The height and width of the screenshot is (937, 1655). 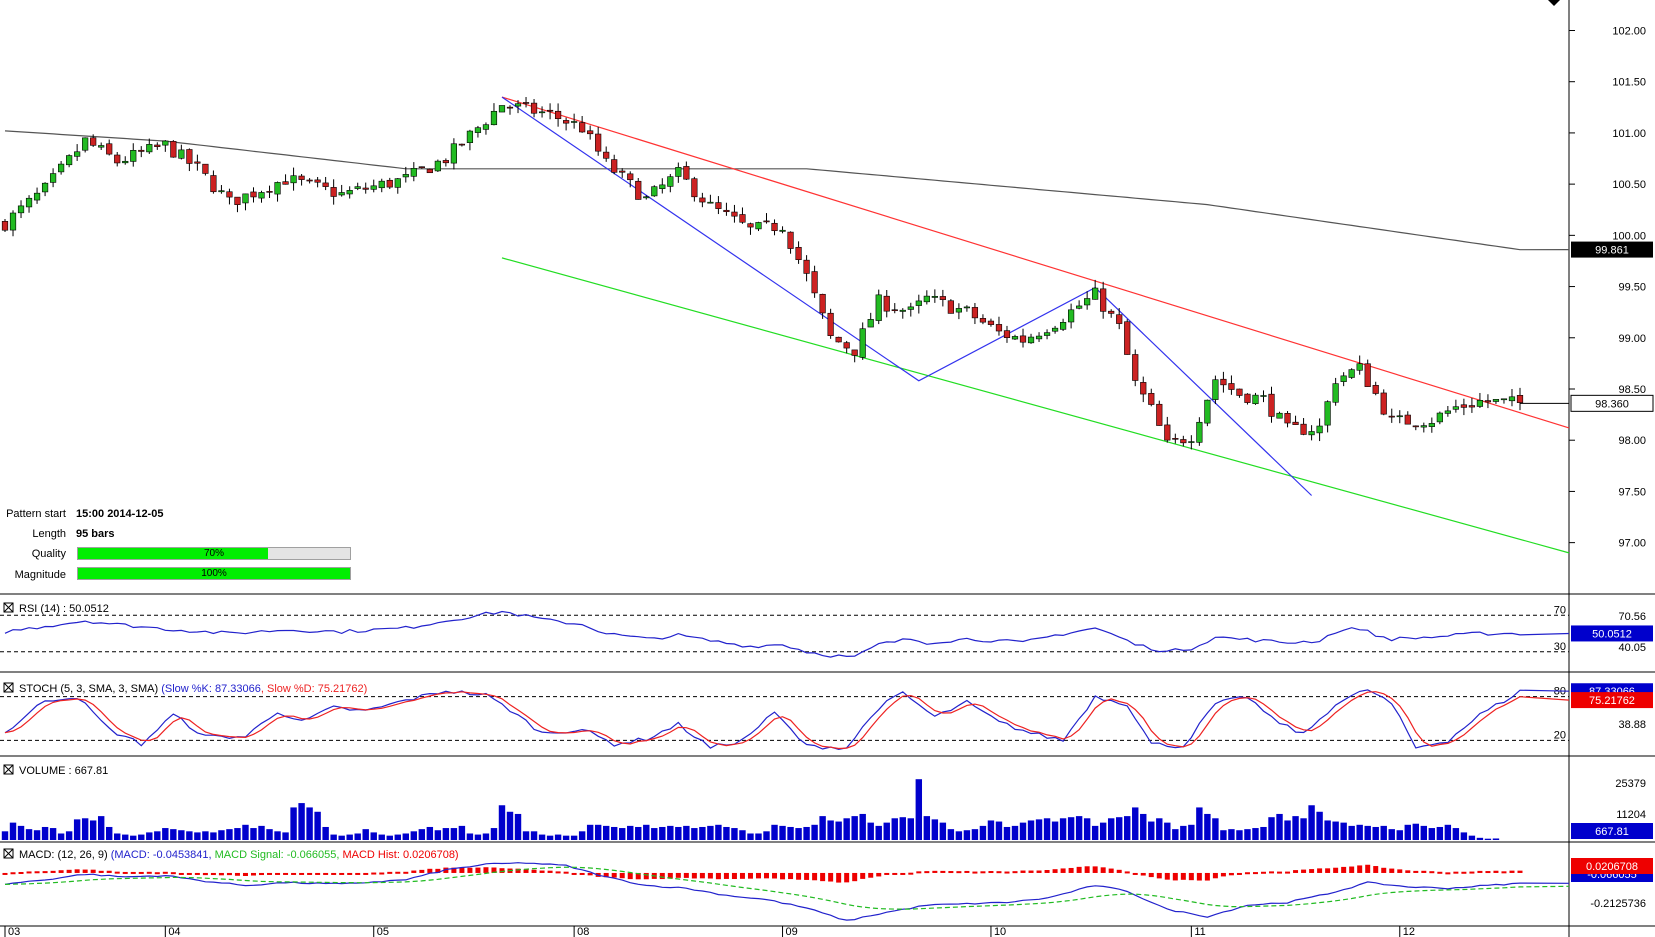 What do you see at coordinates (63, 771) in the screenshot?
I see `pane-title: VOLUME : 667.81` at bounding box center [63, 771].